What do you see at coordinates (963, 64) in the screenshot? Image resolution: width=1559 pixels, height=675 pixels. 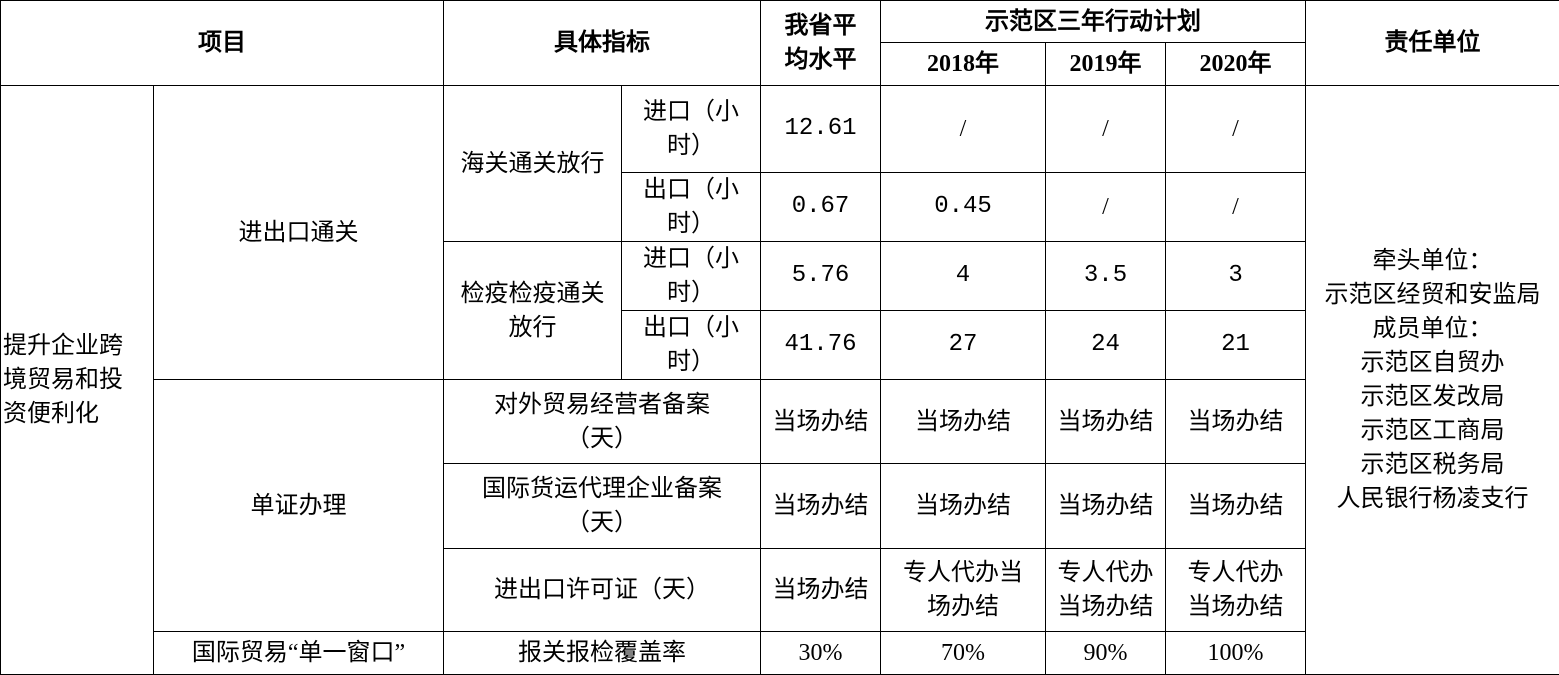 I see `header-year-2018: 2018年` at bounding box center [963, 64].